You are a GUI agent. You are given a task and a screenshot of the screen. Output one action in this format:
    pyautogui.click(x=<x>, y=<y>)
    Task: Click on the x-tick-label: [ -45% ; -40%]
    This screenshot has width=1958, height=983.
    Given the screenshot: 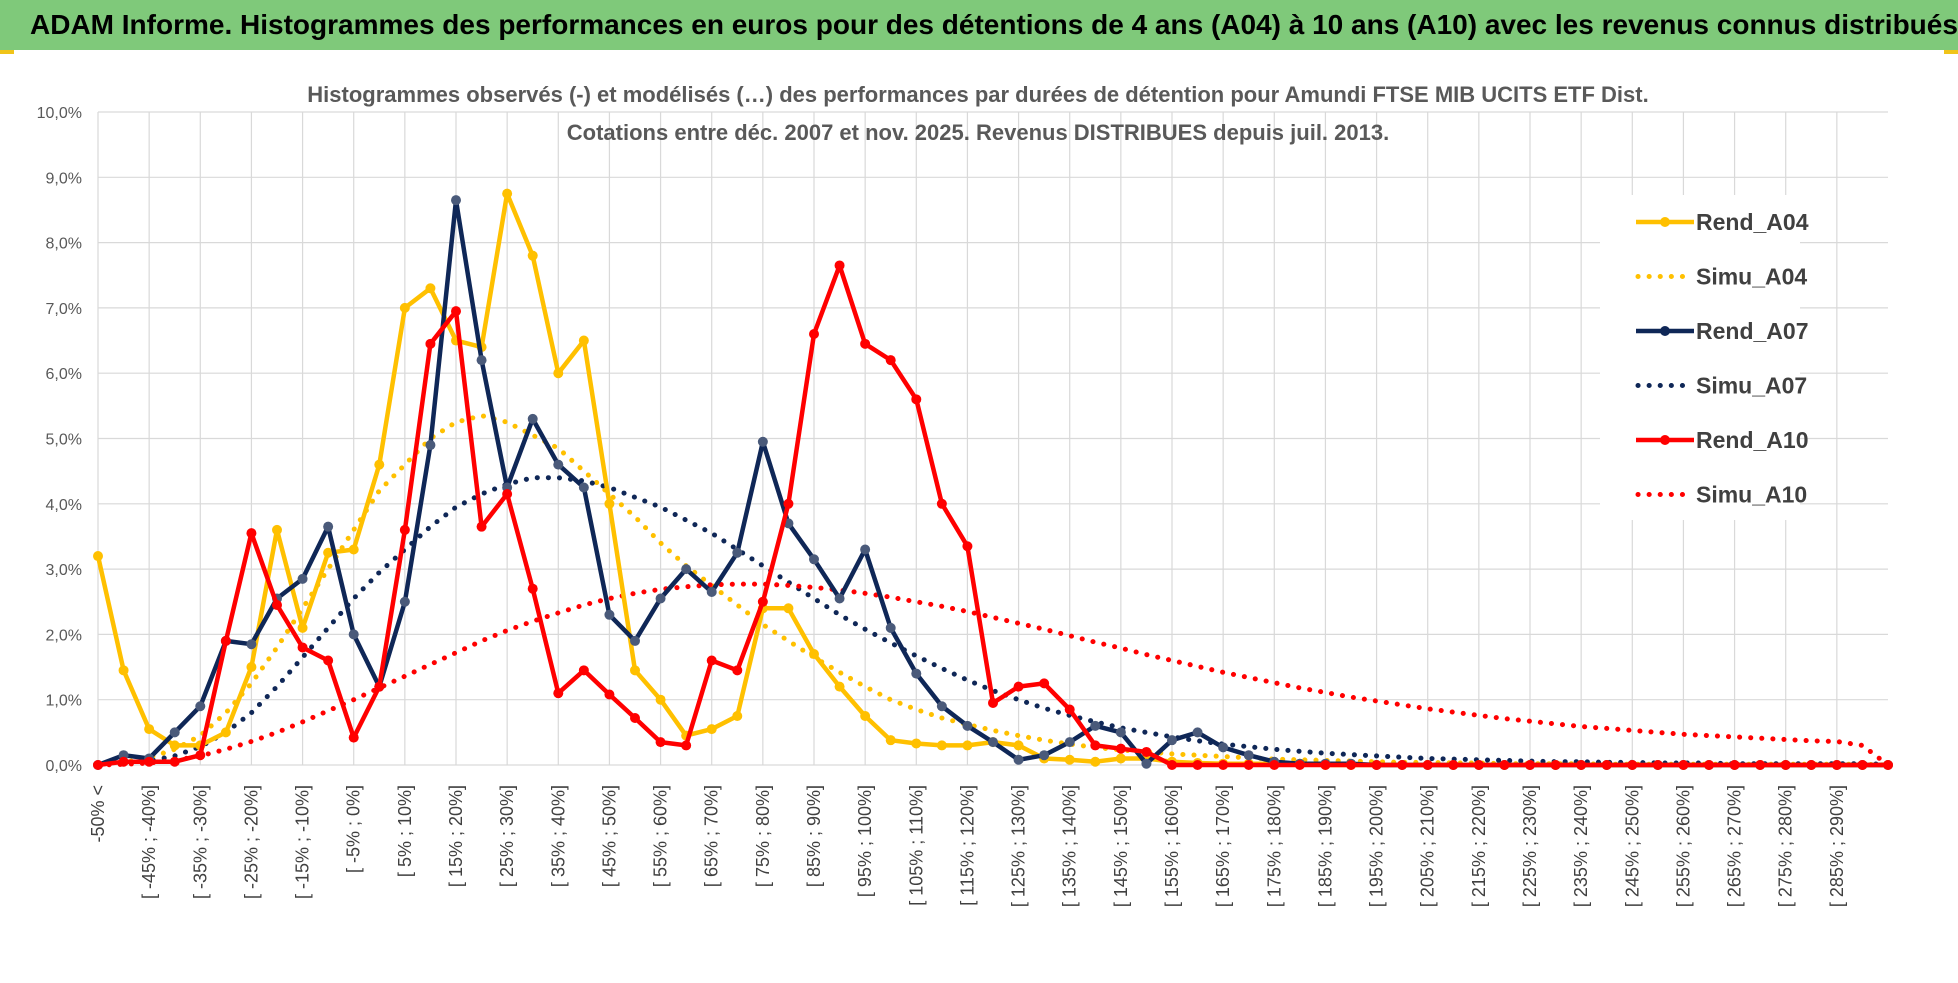 What is the action you would take?
    pyautogui.click(x=149, y=842)
    